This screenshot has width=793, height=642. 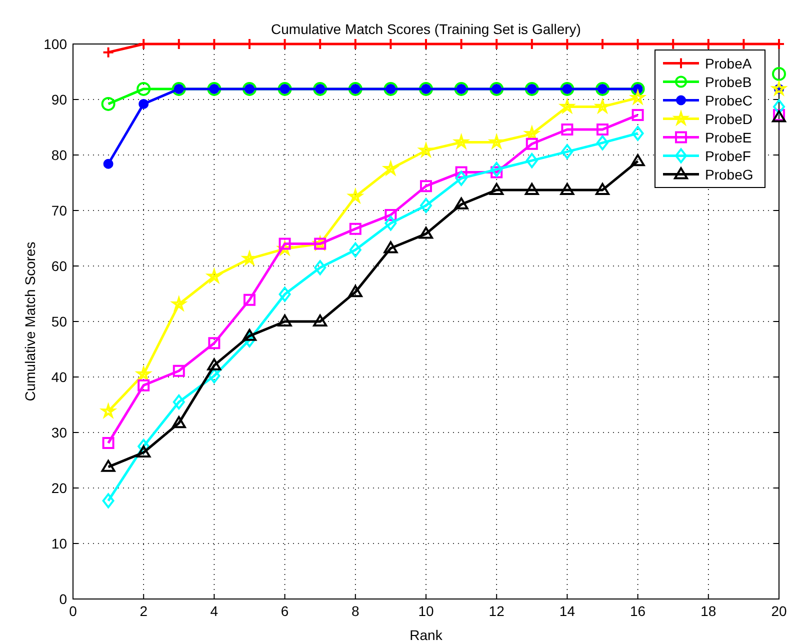 What do you see at coordinates (427, 634) in the screenshot?
I see `x-axis-title: Rank` at bounding box center [427, 634].